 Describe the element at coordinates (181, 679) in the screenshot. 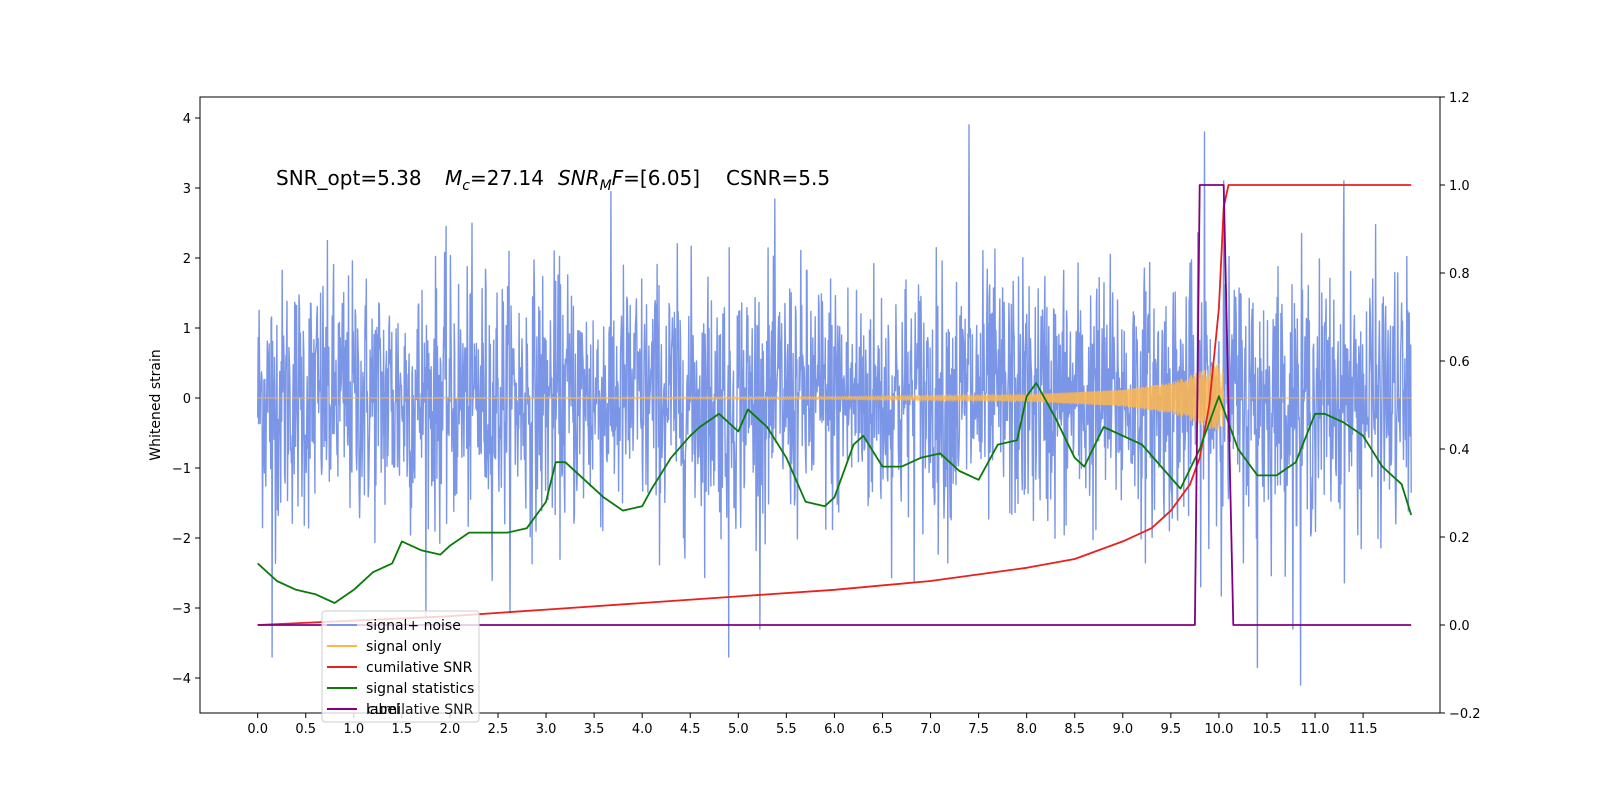

I see `y-left-tick-label: −4` at that location.